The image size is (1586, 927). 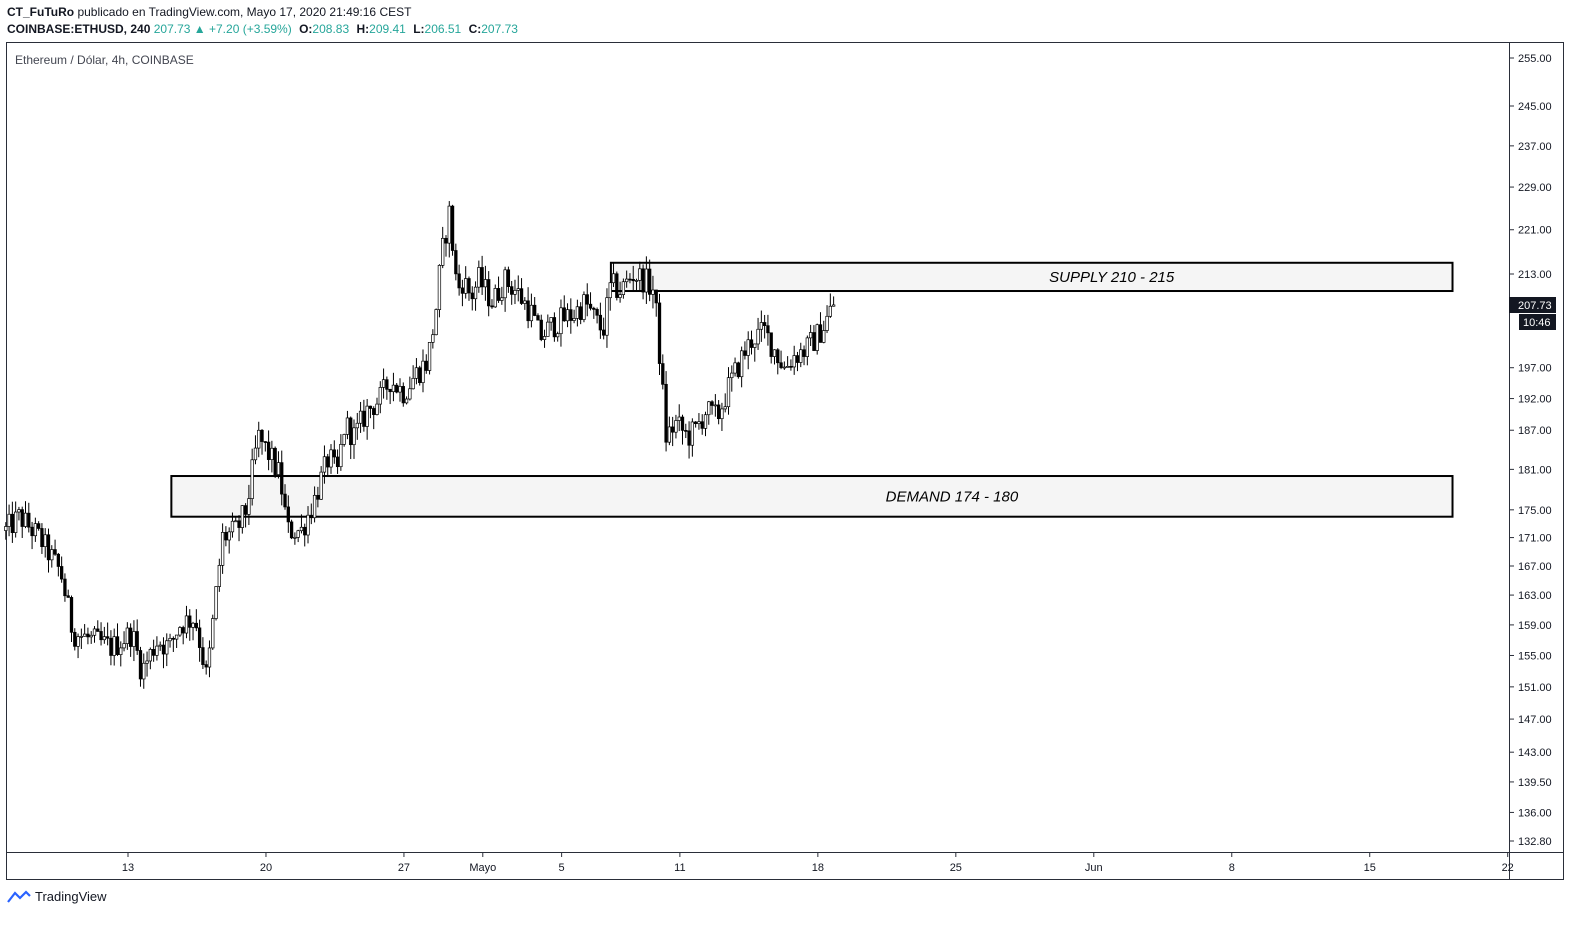 I want to click on time-tick-label: 5, so click(x=562, y=868).